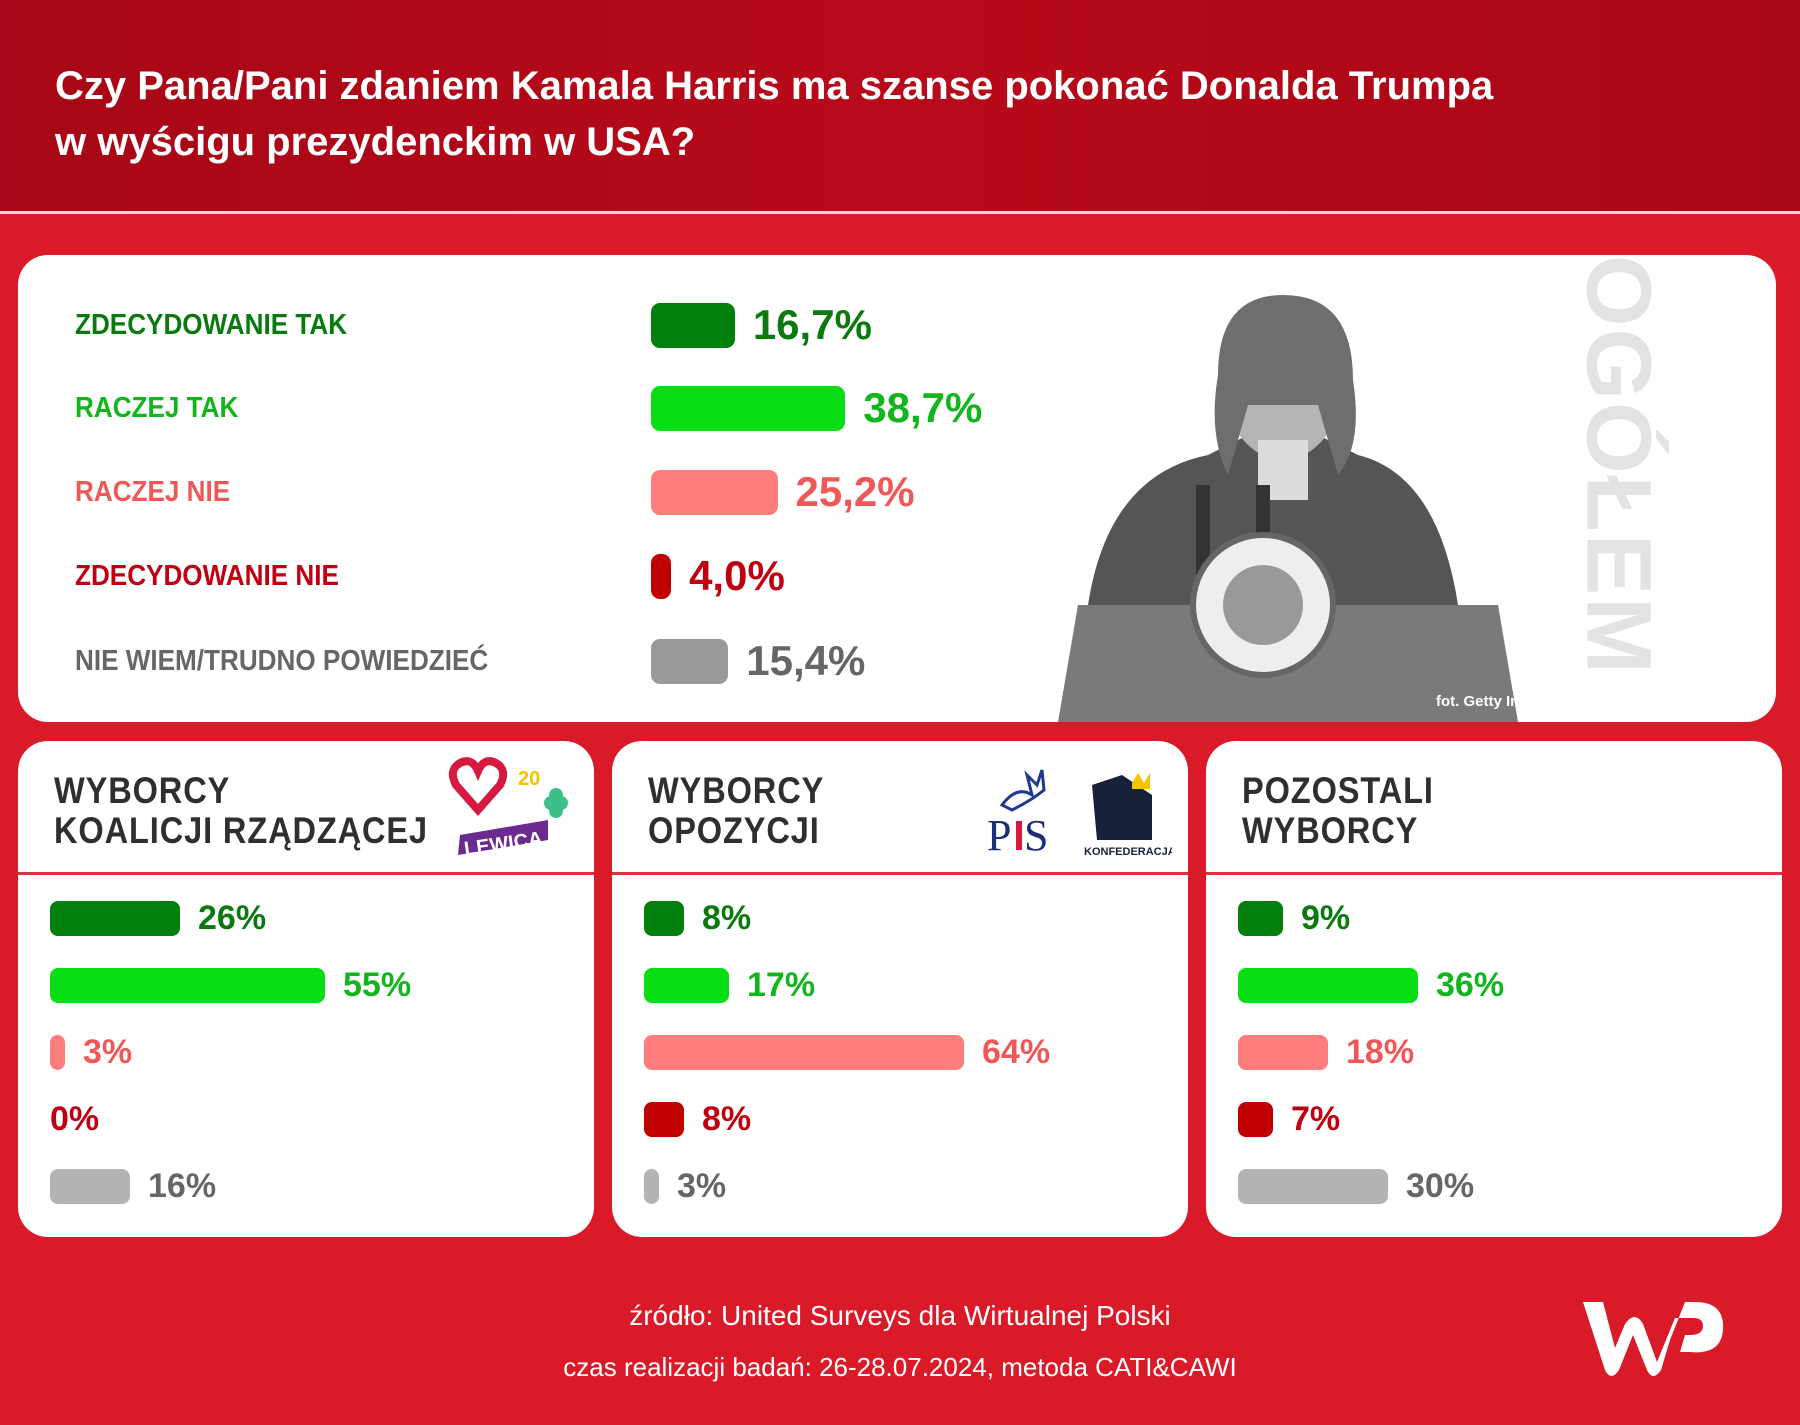 This screenshot has height=1425, width=1800. Describe the element at coordinates (1122, 807) in the screenshot. I see `konfederacja-logo-icon` at that location.